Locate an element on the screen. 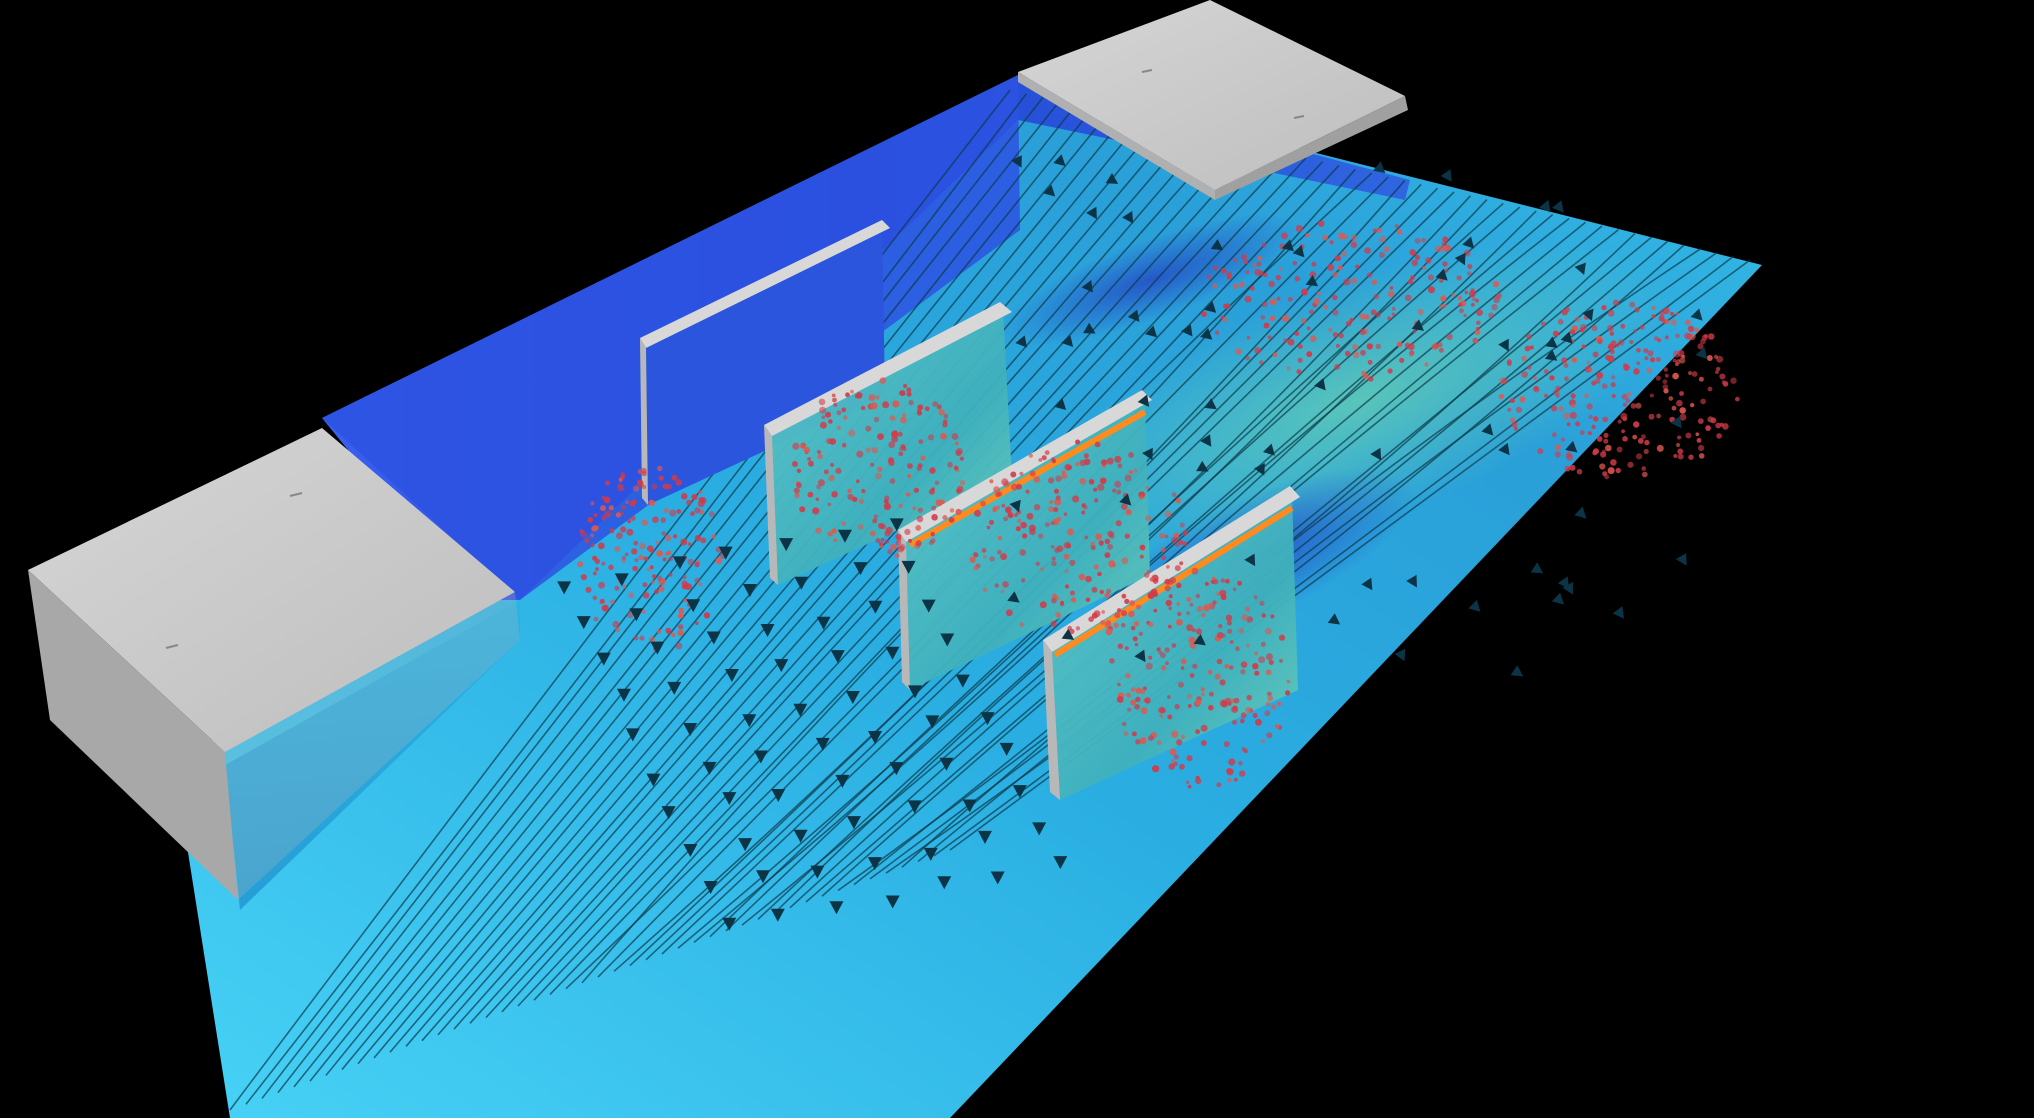  inlet-block is located at coordinates (274, 664).